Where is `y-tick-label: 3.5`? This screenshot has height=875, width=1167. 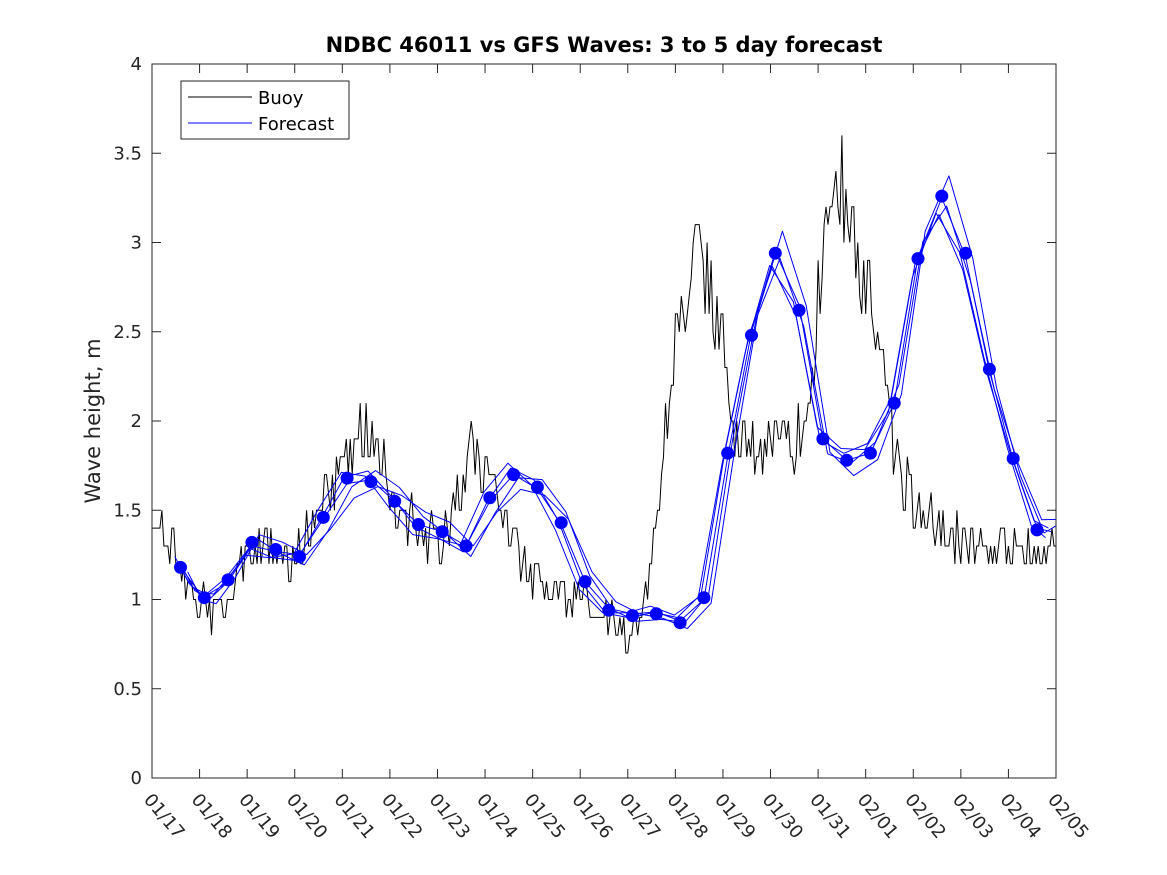
y-tick-label: 3.5 is located at coordinates (127, 153).